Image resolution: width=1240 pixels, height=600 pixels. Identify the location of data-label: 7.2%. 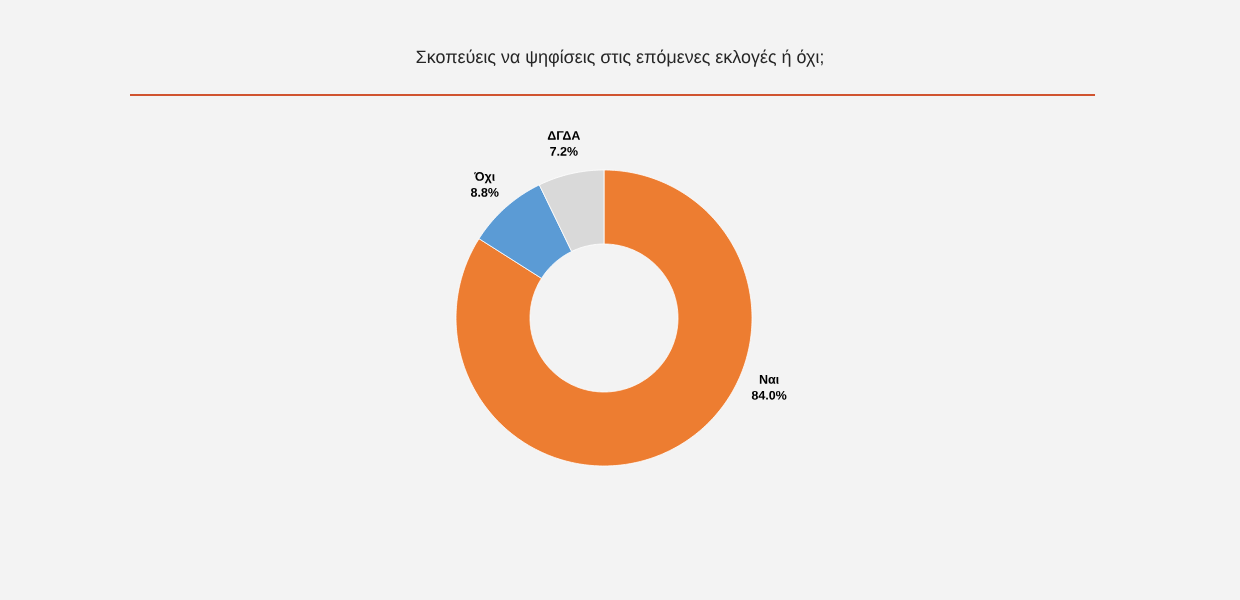
(564, 151).